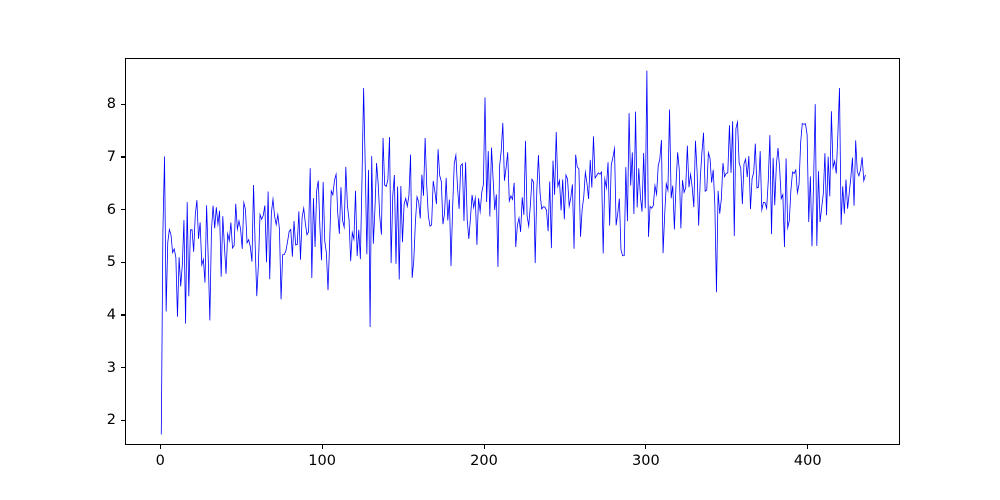 The image size is (1000, 500). What do you see at coordinates (111, 209) in the screenshot?
I see `y-tick-label: 6` at bounding box center [111, 209].